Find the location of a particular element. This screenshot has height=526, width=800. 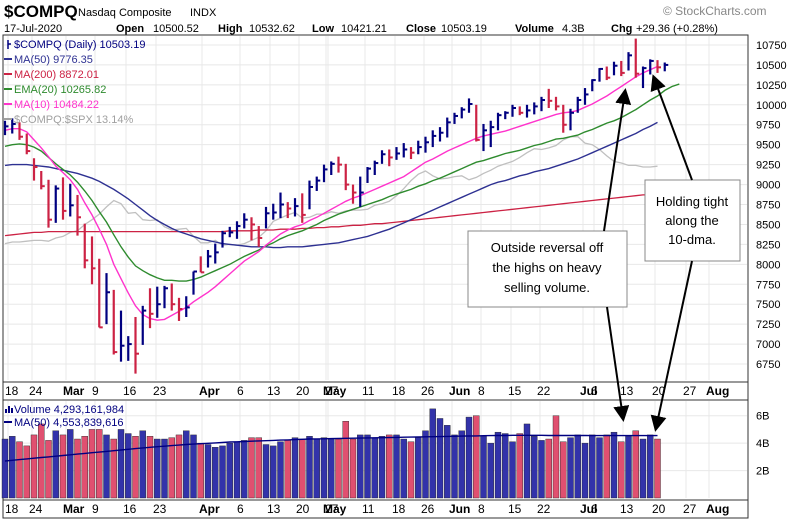

date-tick-label-bottom: 8 is located at coordinates (481, 509).